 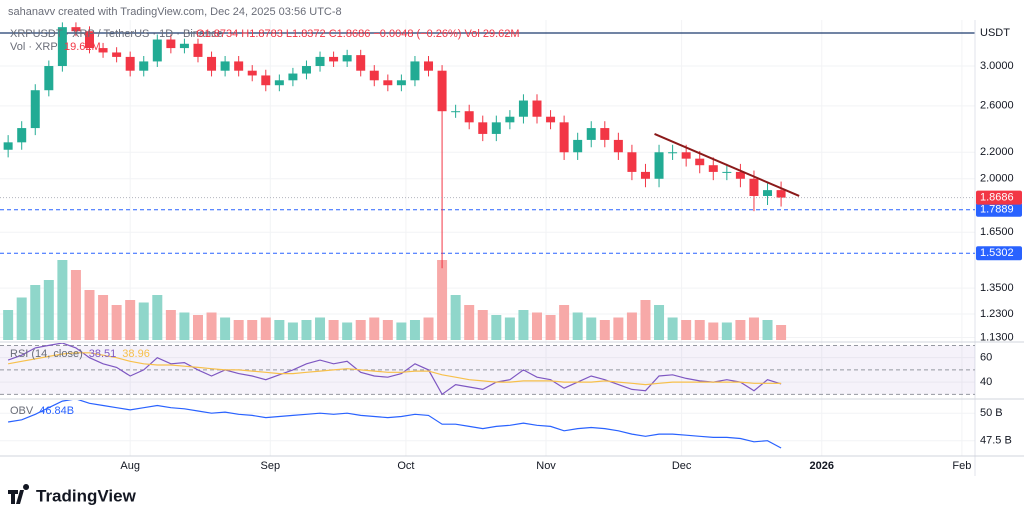 I want to click on x-tick-label: Aug, so click(x=130, y=466).